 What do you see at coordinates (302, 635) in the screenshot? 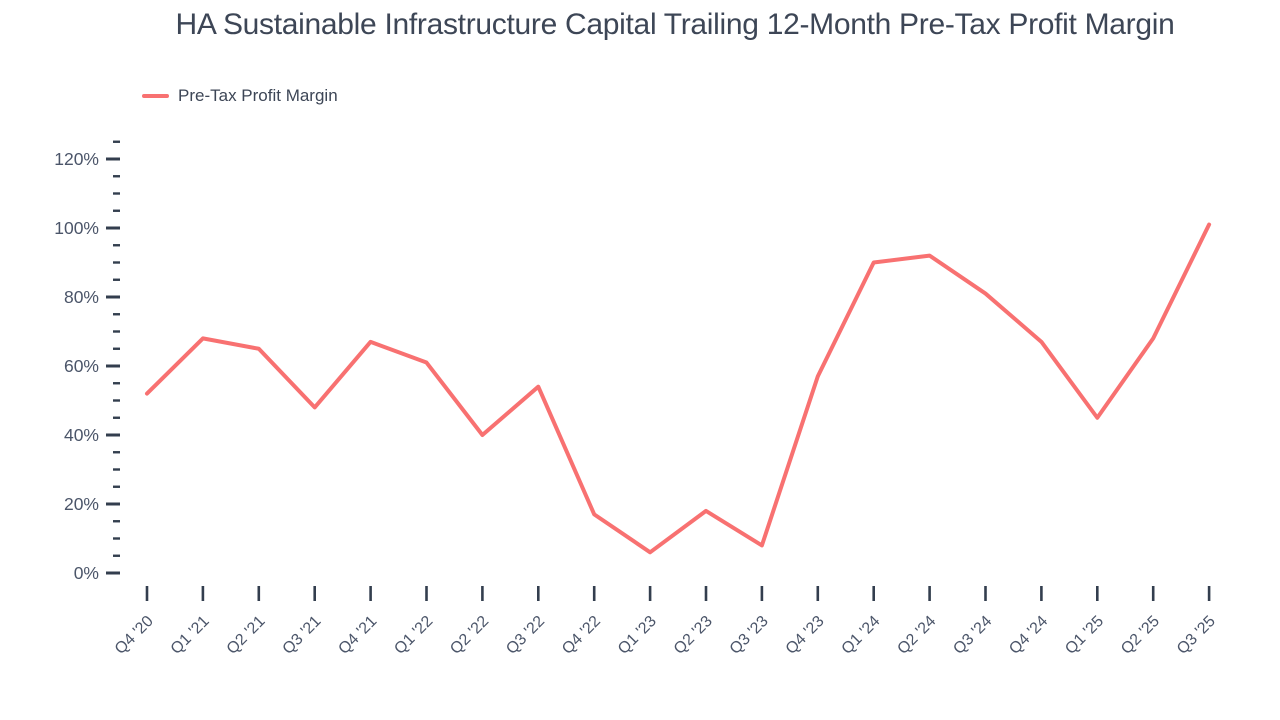
I see `x-tick-label: Q3 '21` at bounding box center [302, 635].